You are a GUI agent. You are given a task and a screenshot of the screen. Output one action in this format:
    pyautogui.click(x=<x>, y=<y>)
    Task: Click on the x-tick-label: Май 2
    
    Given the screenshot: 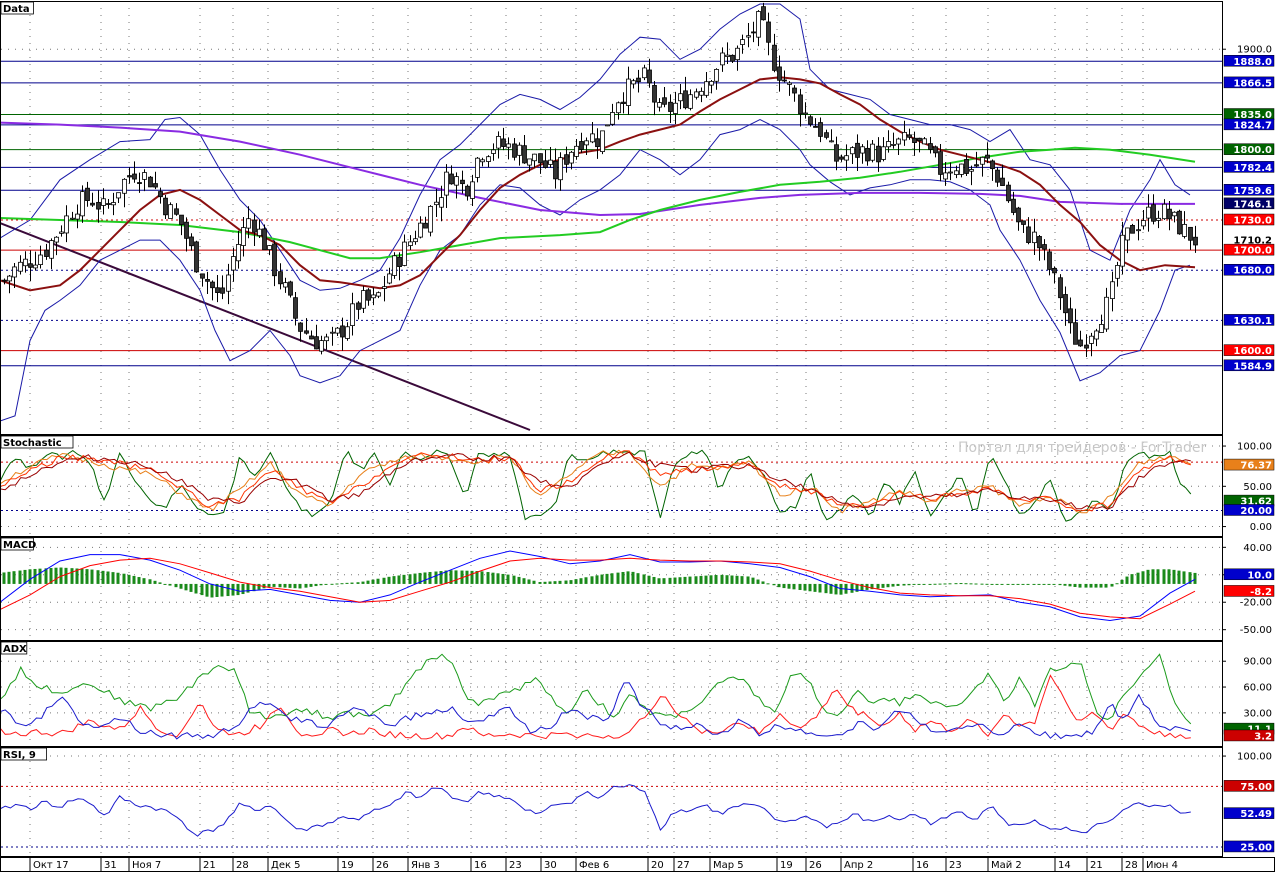 What is the action you would take?
    pyautogui.click(x=1006, y=865)
    